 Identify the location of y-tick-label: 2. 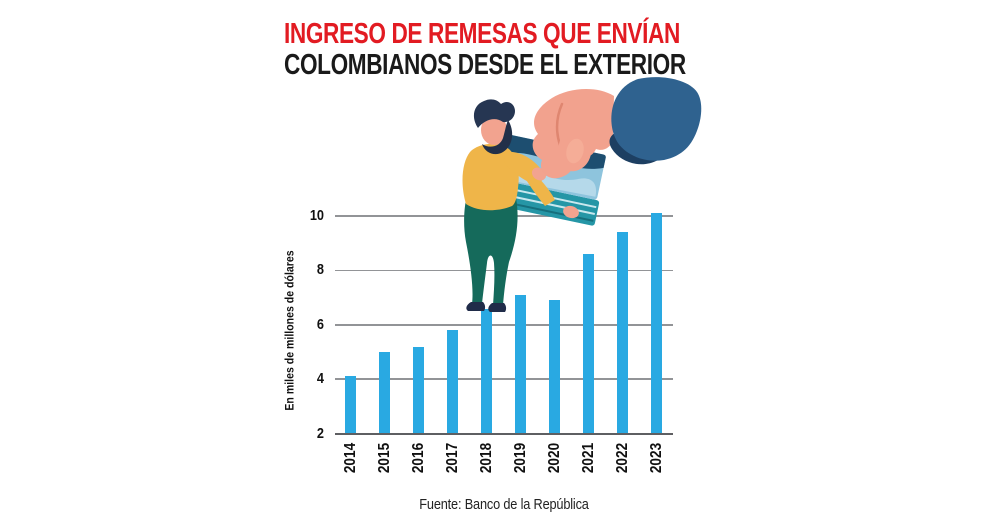
(320, 433).